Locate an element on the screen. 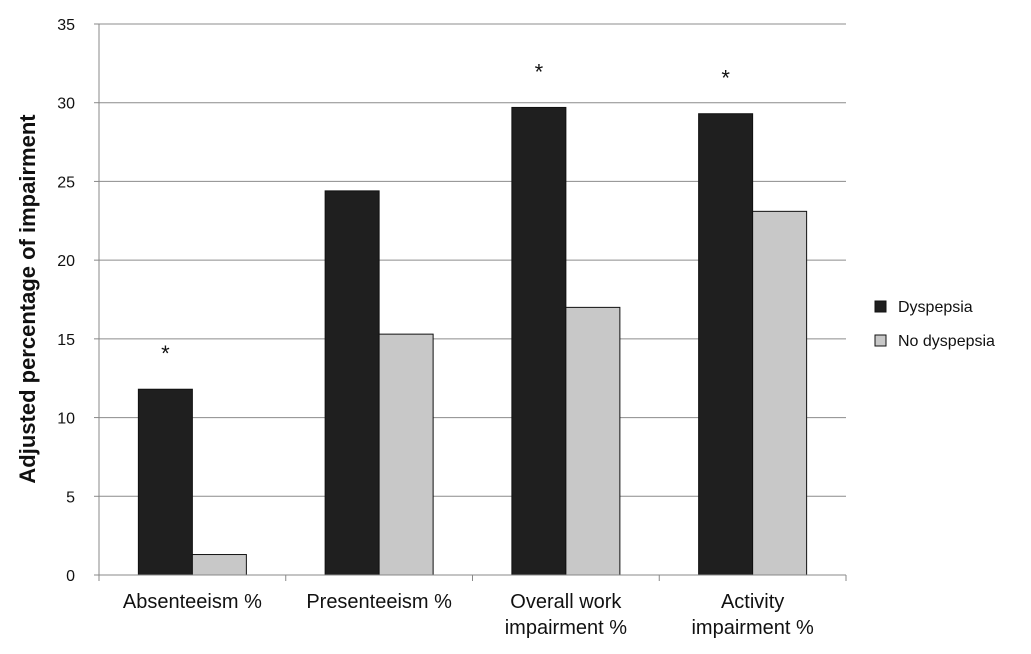 The image size is (1031, 654). x-category-label-line: Overall work is located at coordinates (566, 602).